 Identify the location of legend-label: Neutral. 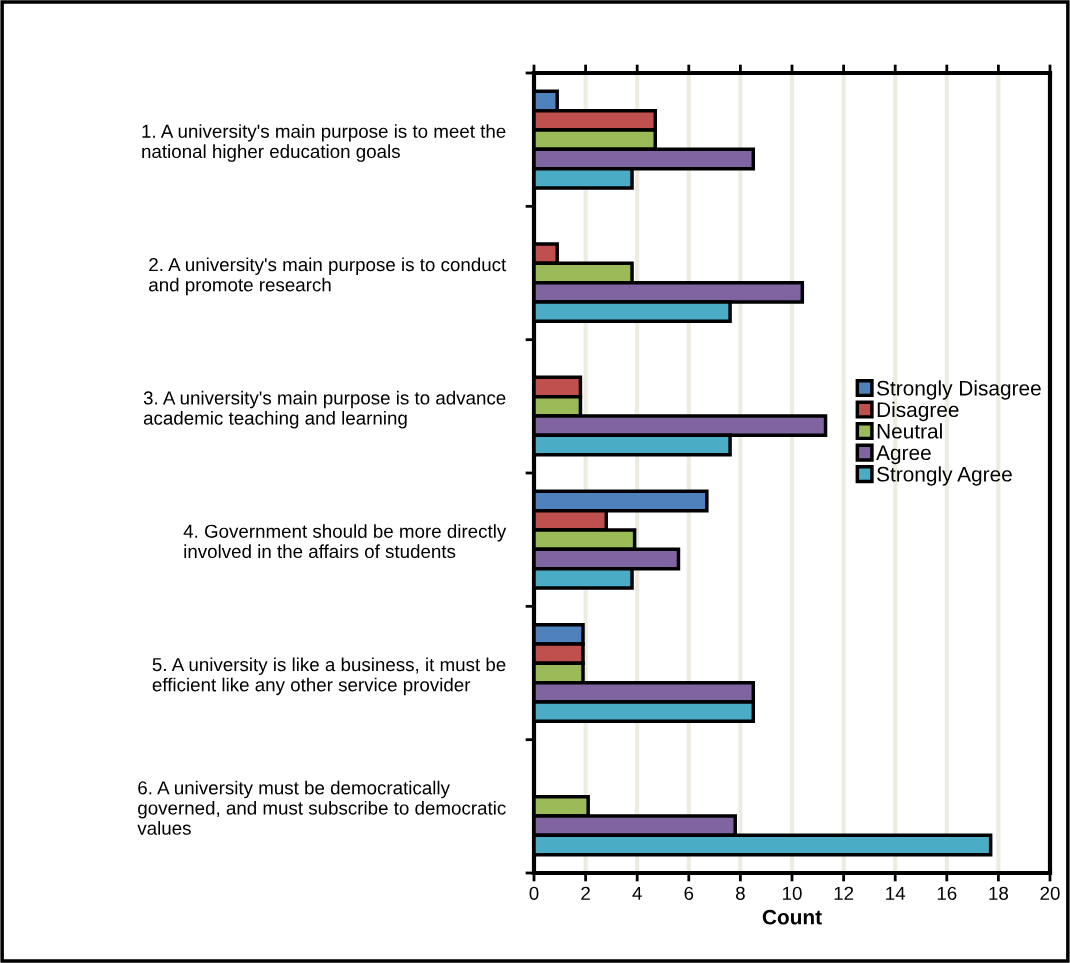
(909, 431).